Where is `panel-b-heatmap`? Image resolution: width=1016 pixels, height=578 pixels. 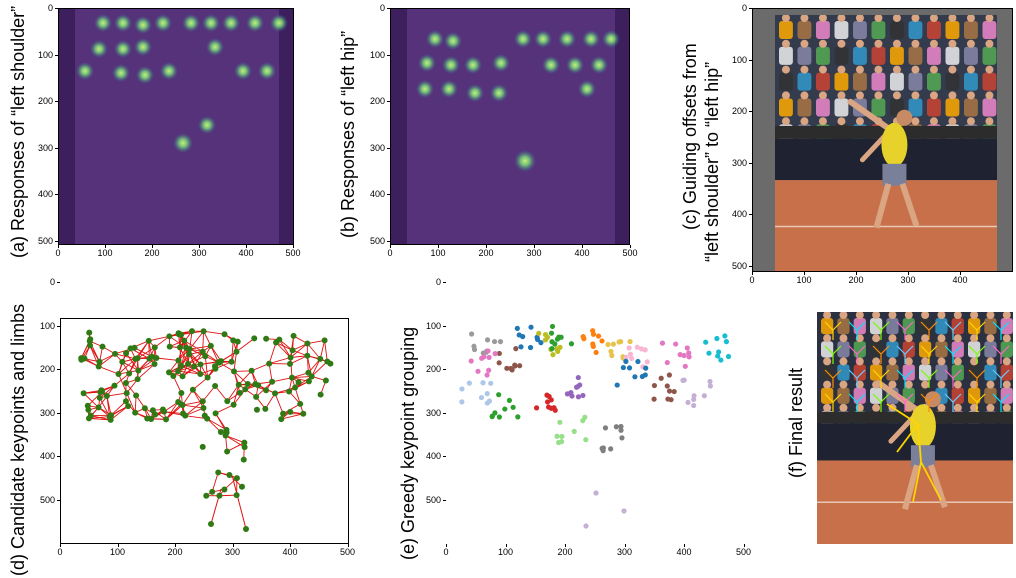 panel-b-heatmap is located at coordinates (510, 126).